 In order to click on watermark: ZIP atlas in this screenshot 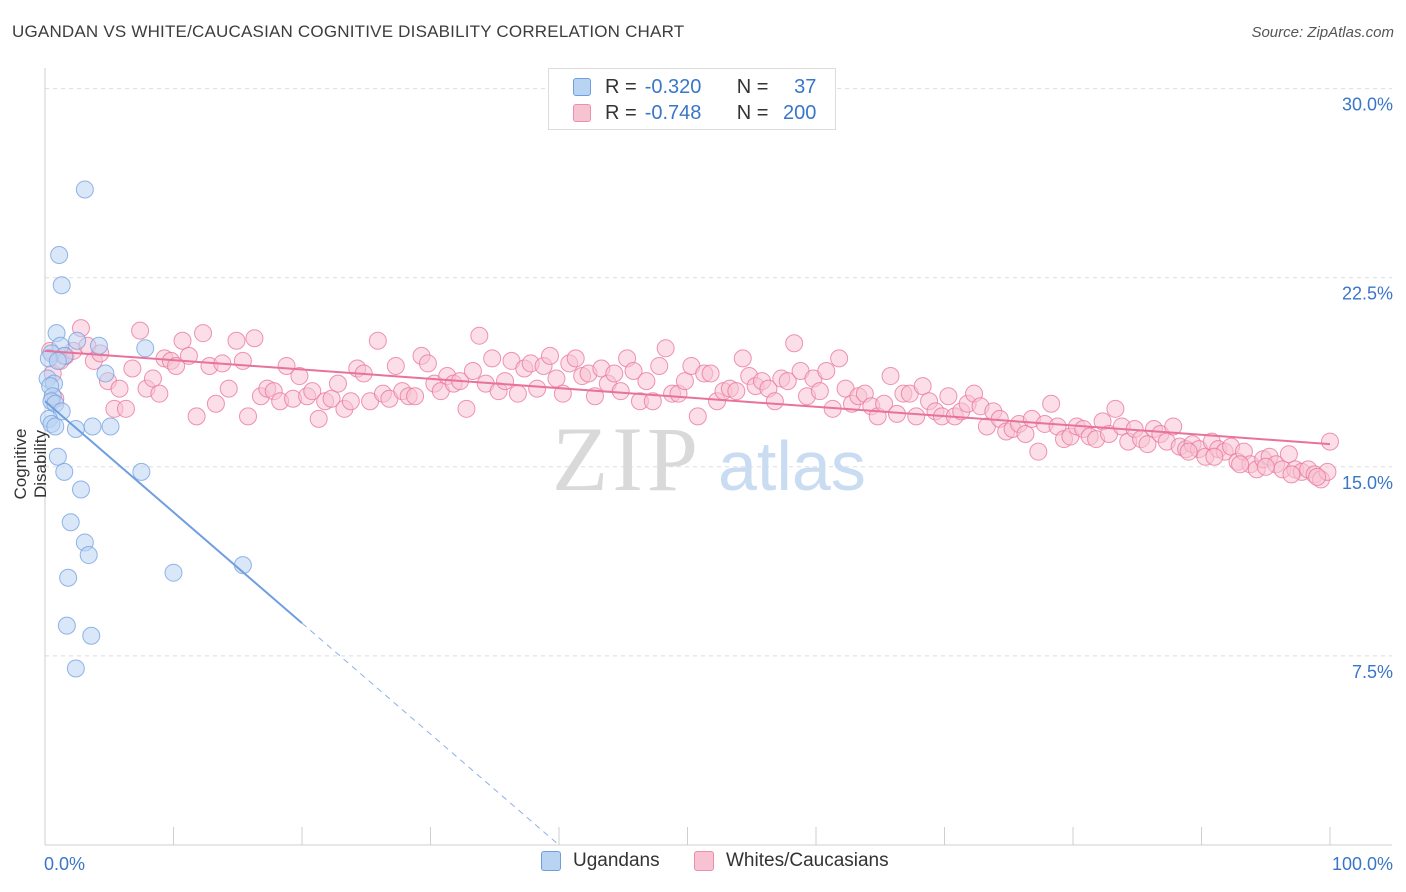, I will do `click(709, 459)`.